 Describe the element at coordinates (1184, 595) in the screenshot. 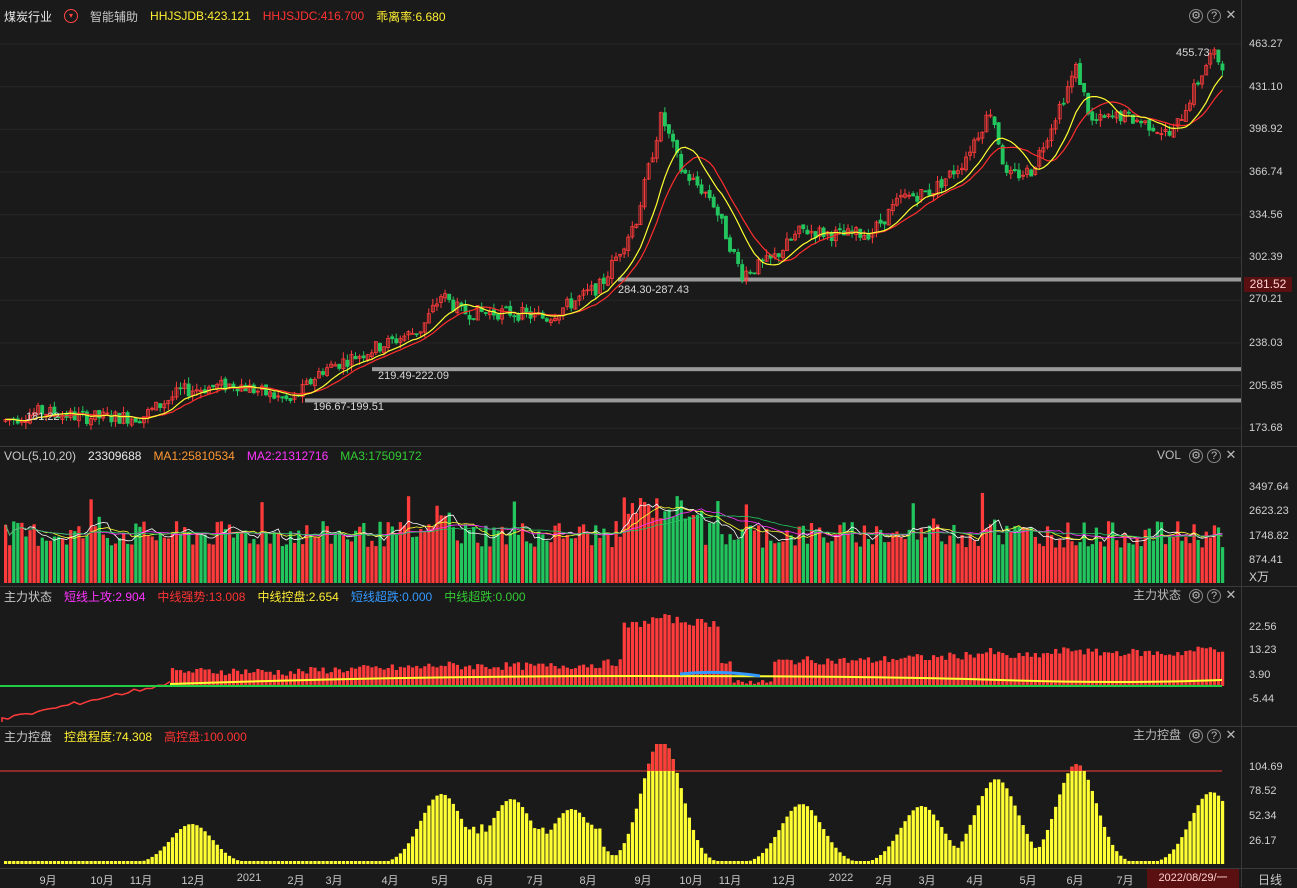

I see `state-controls: 主力状态 ⚙ ? ✕` at that location.